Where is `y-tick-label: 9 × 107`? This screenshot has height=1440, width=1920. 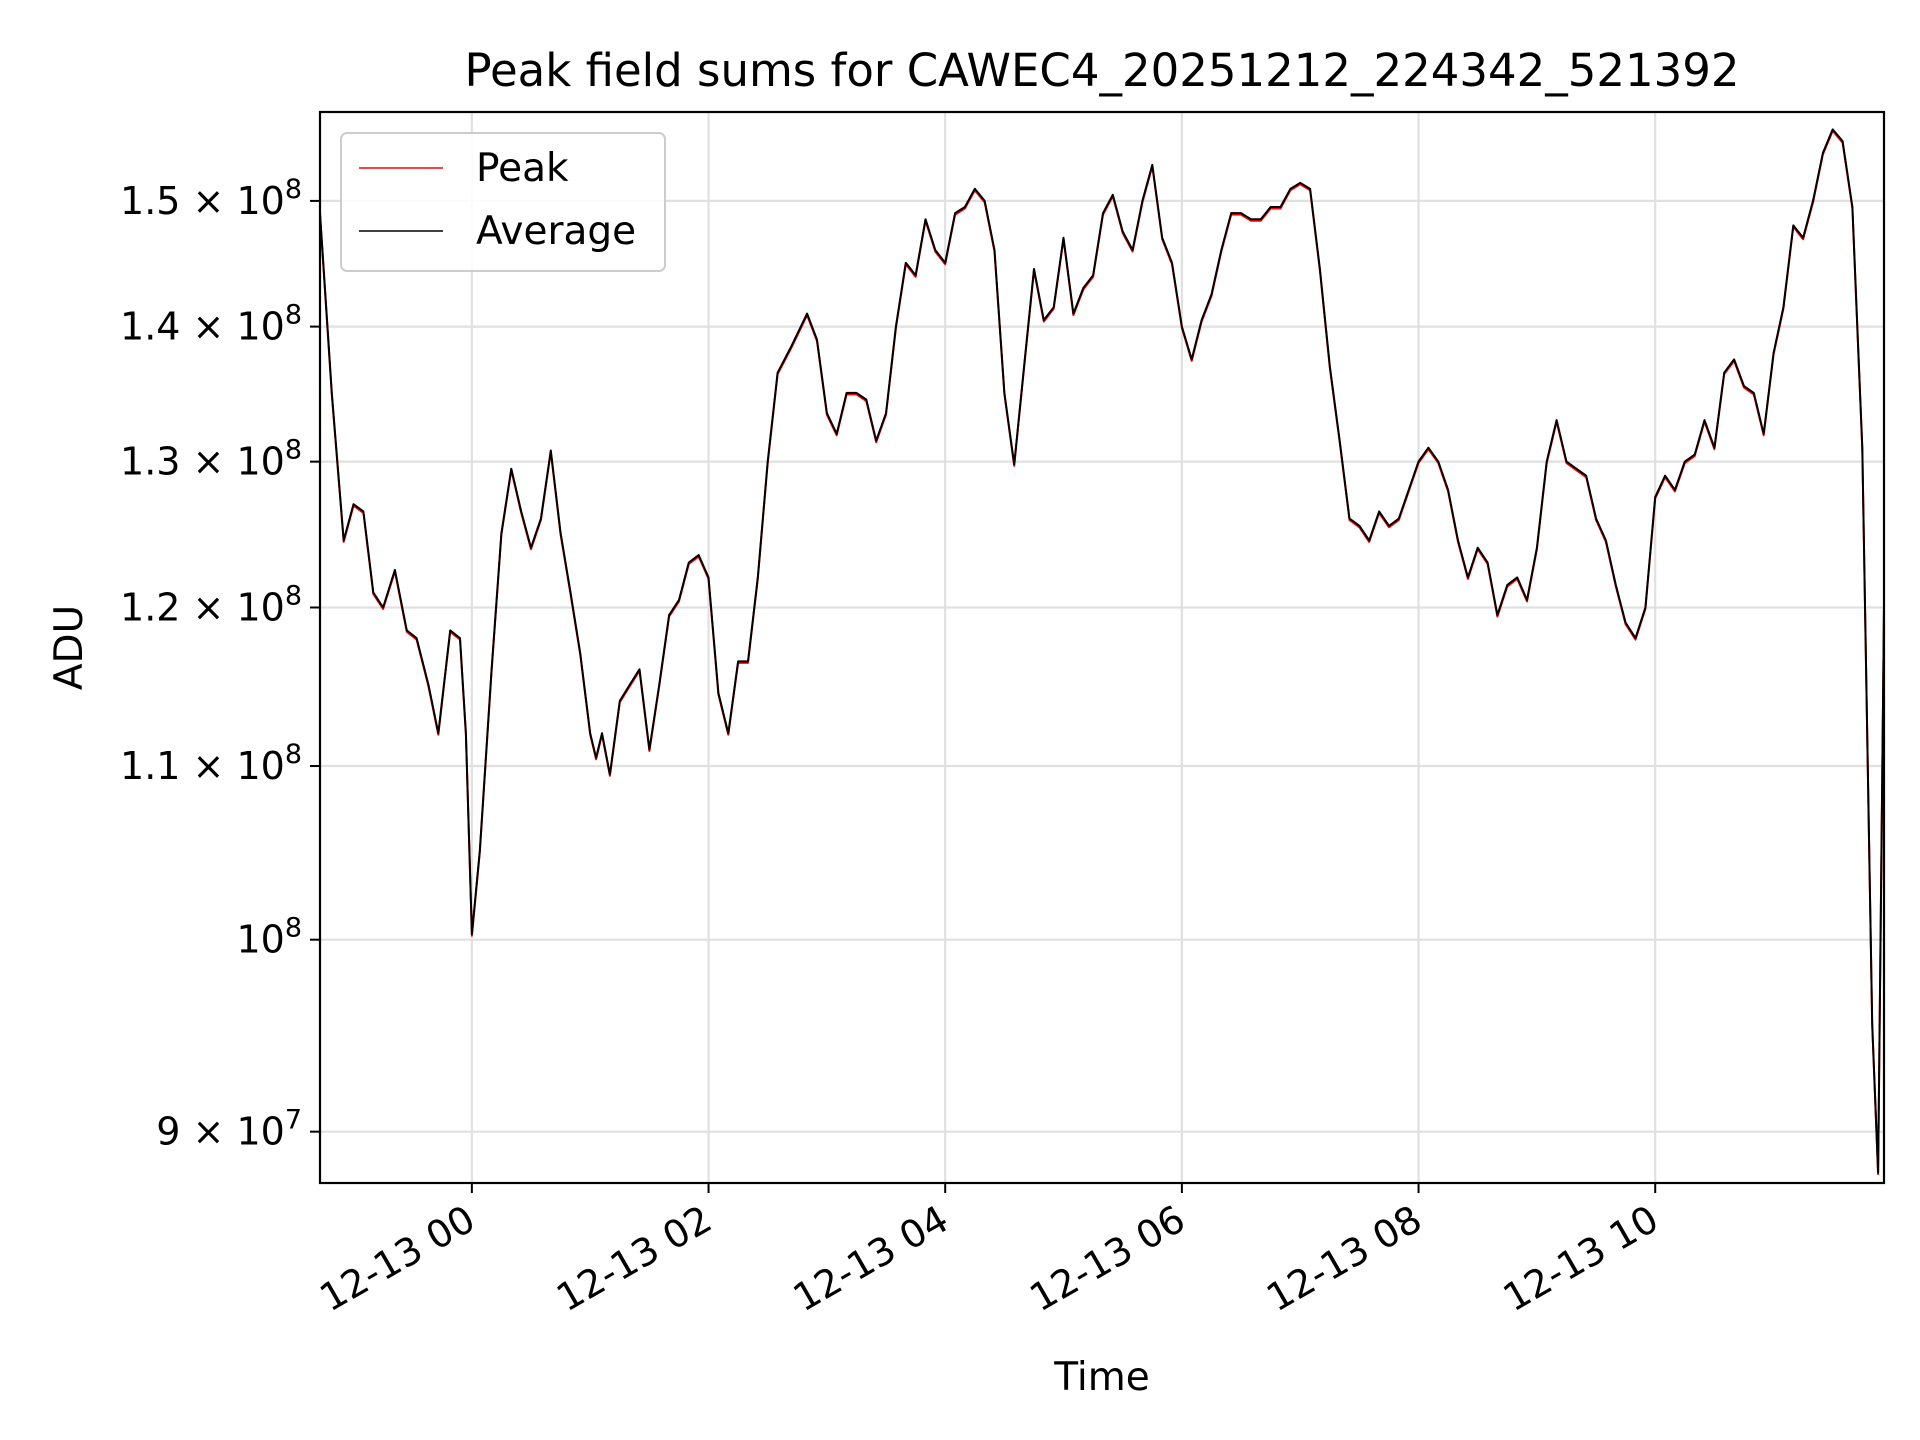 y-tick-label: 9 × 107 is located at coordinates (229, 1129).